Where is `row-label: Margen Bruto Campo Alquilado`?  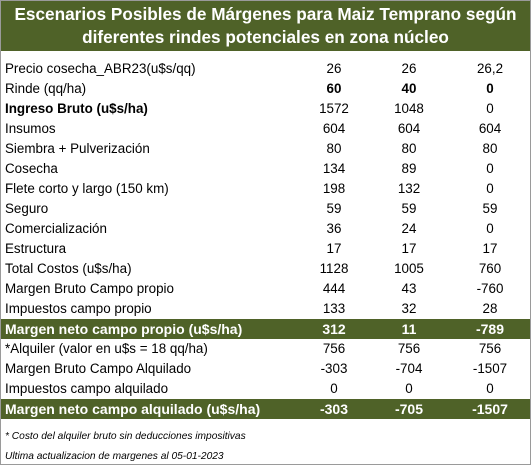
row-label: Margen Bruto Campo Alquilado is located at coordinates (98, 368).